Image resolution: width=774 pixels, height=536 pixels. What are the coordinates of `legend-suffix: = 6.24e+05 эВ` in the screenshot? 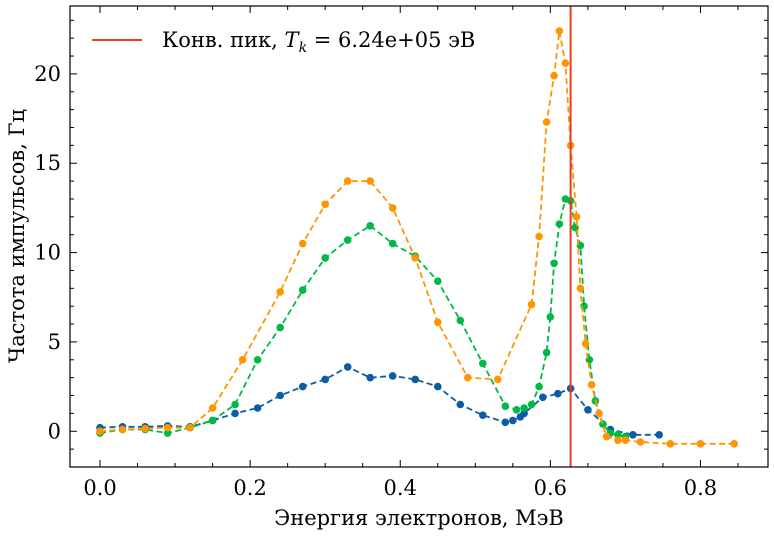 It's located at (391, 40).